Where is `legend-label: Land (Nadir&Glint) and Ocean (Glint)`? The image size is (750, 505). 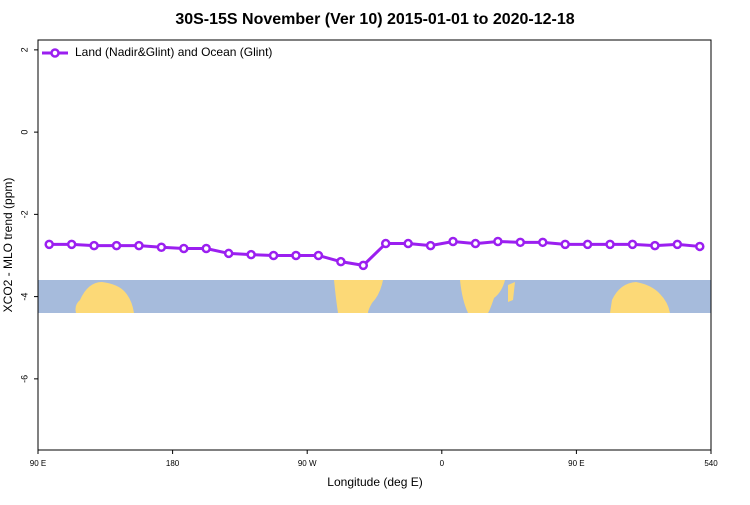 legend-label: Land (Nadir&Glint) and Ocean (Glint) is located at coordinates (173, 52).